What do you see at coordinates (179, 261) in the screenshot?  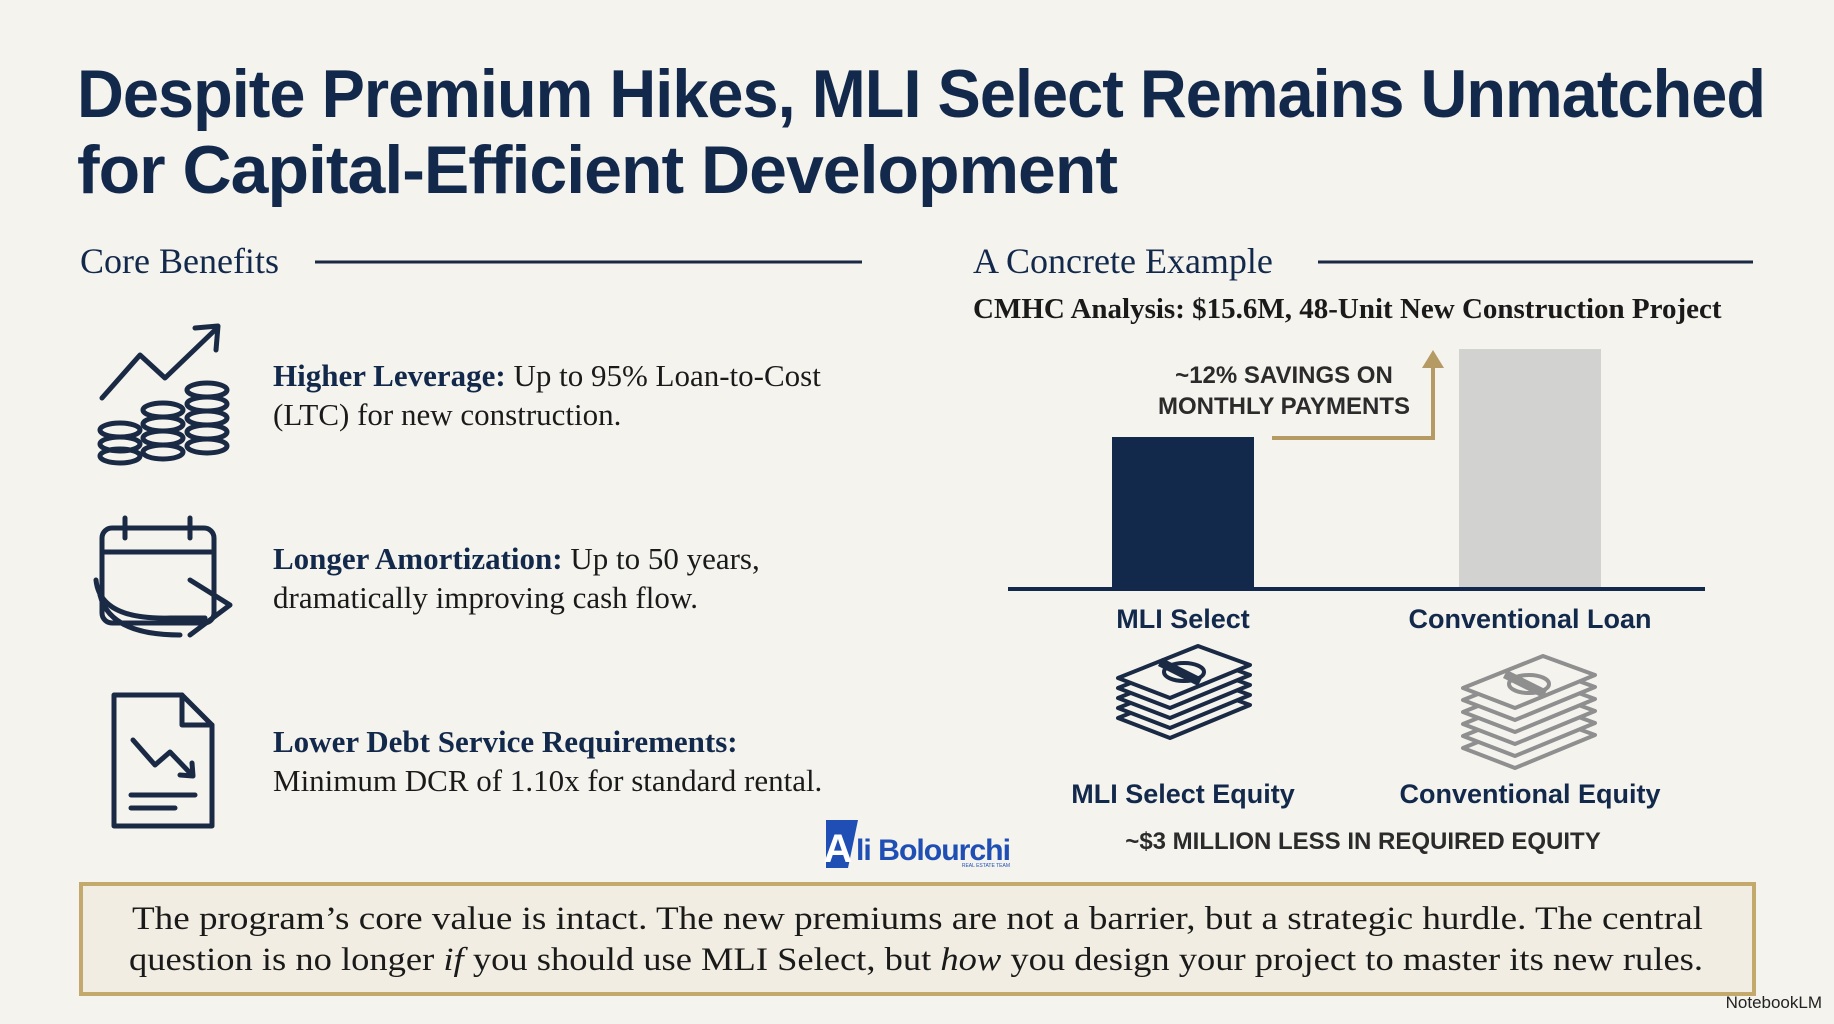 I see `section-heading: Core Benefits` at bounding box center [179, 261].